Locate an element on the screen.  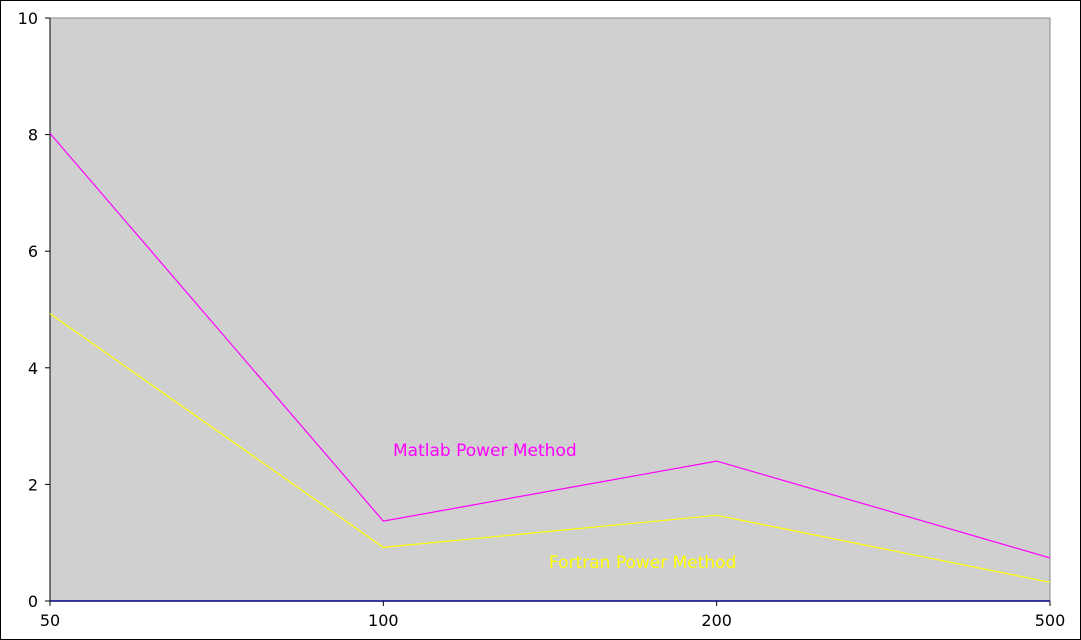
series-label-matlab: Matlab Power Method is located at coordinates (485, 451).